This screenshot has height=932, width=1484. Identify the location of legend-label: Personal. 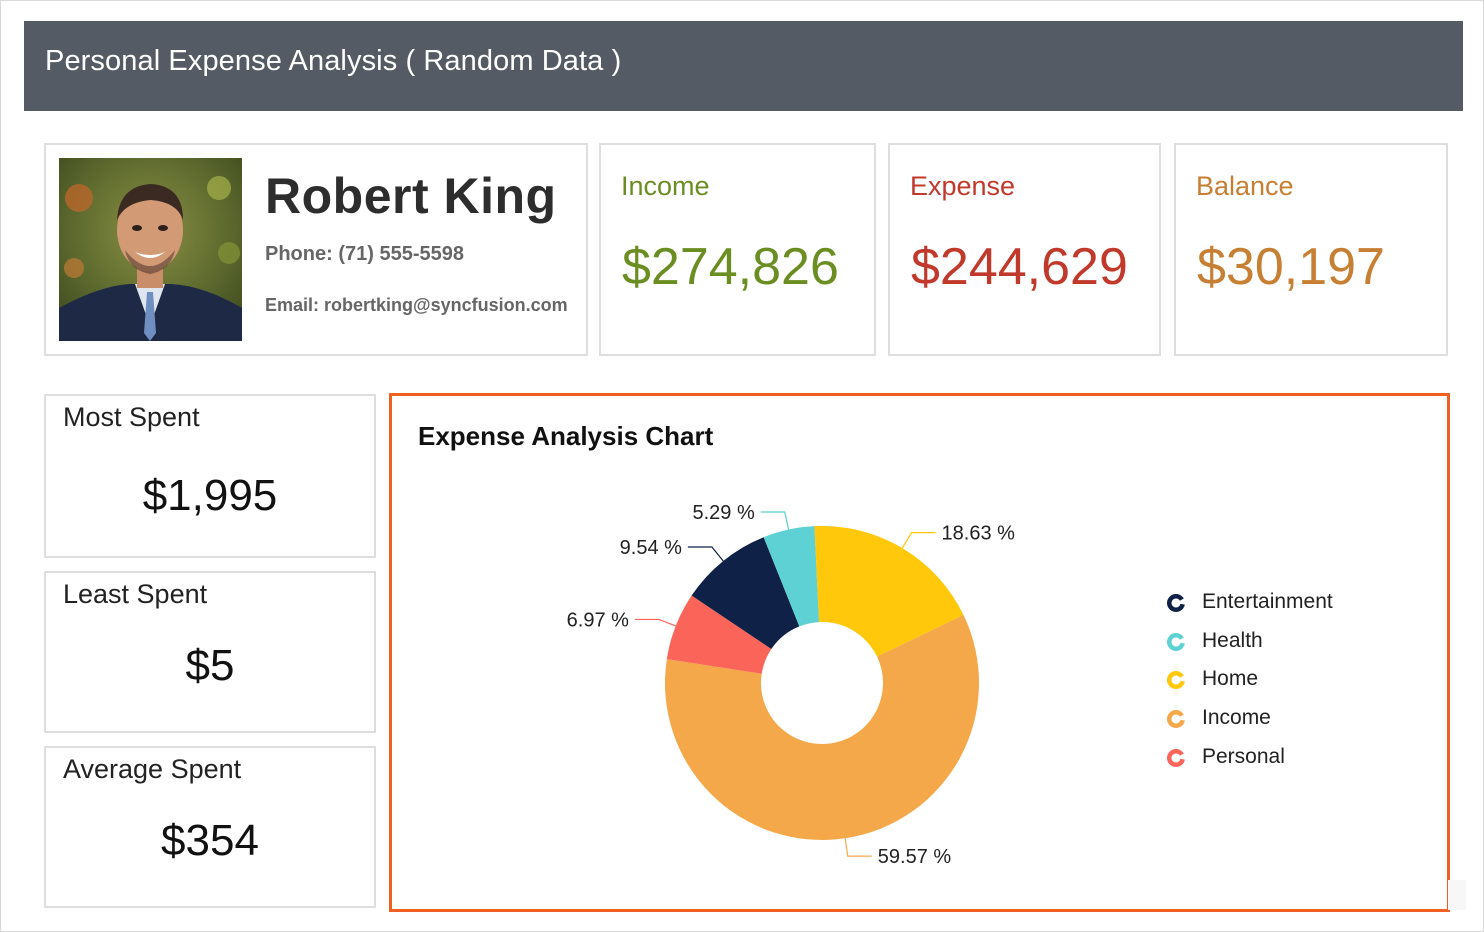
(1243, 756).